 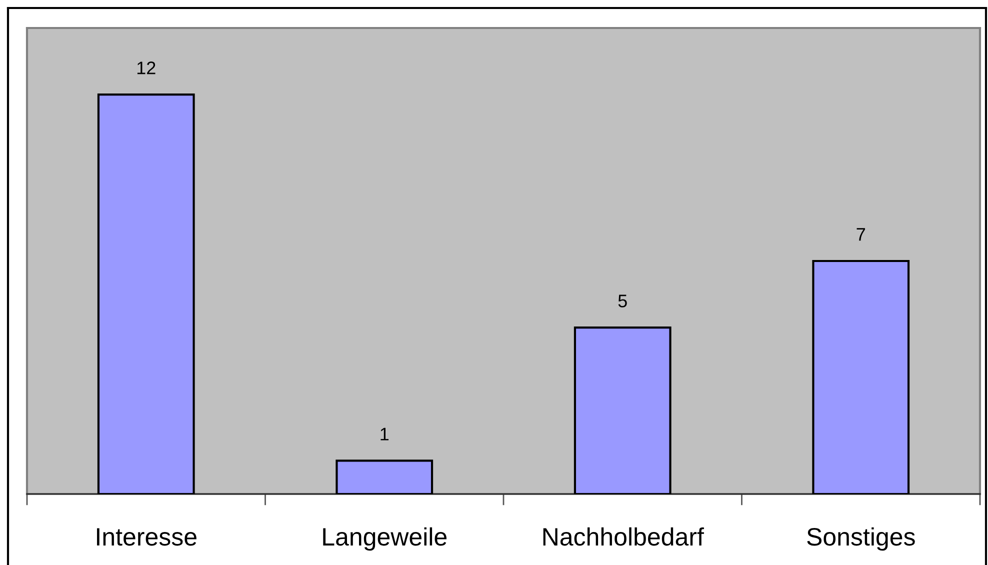 I want to click on x-tick-label: Interesse, so click(x=146, y=537).